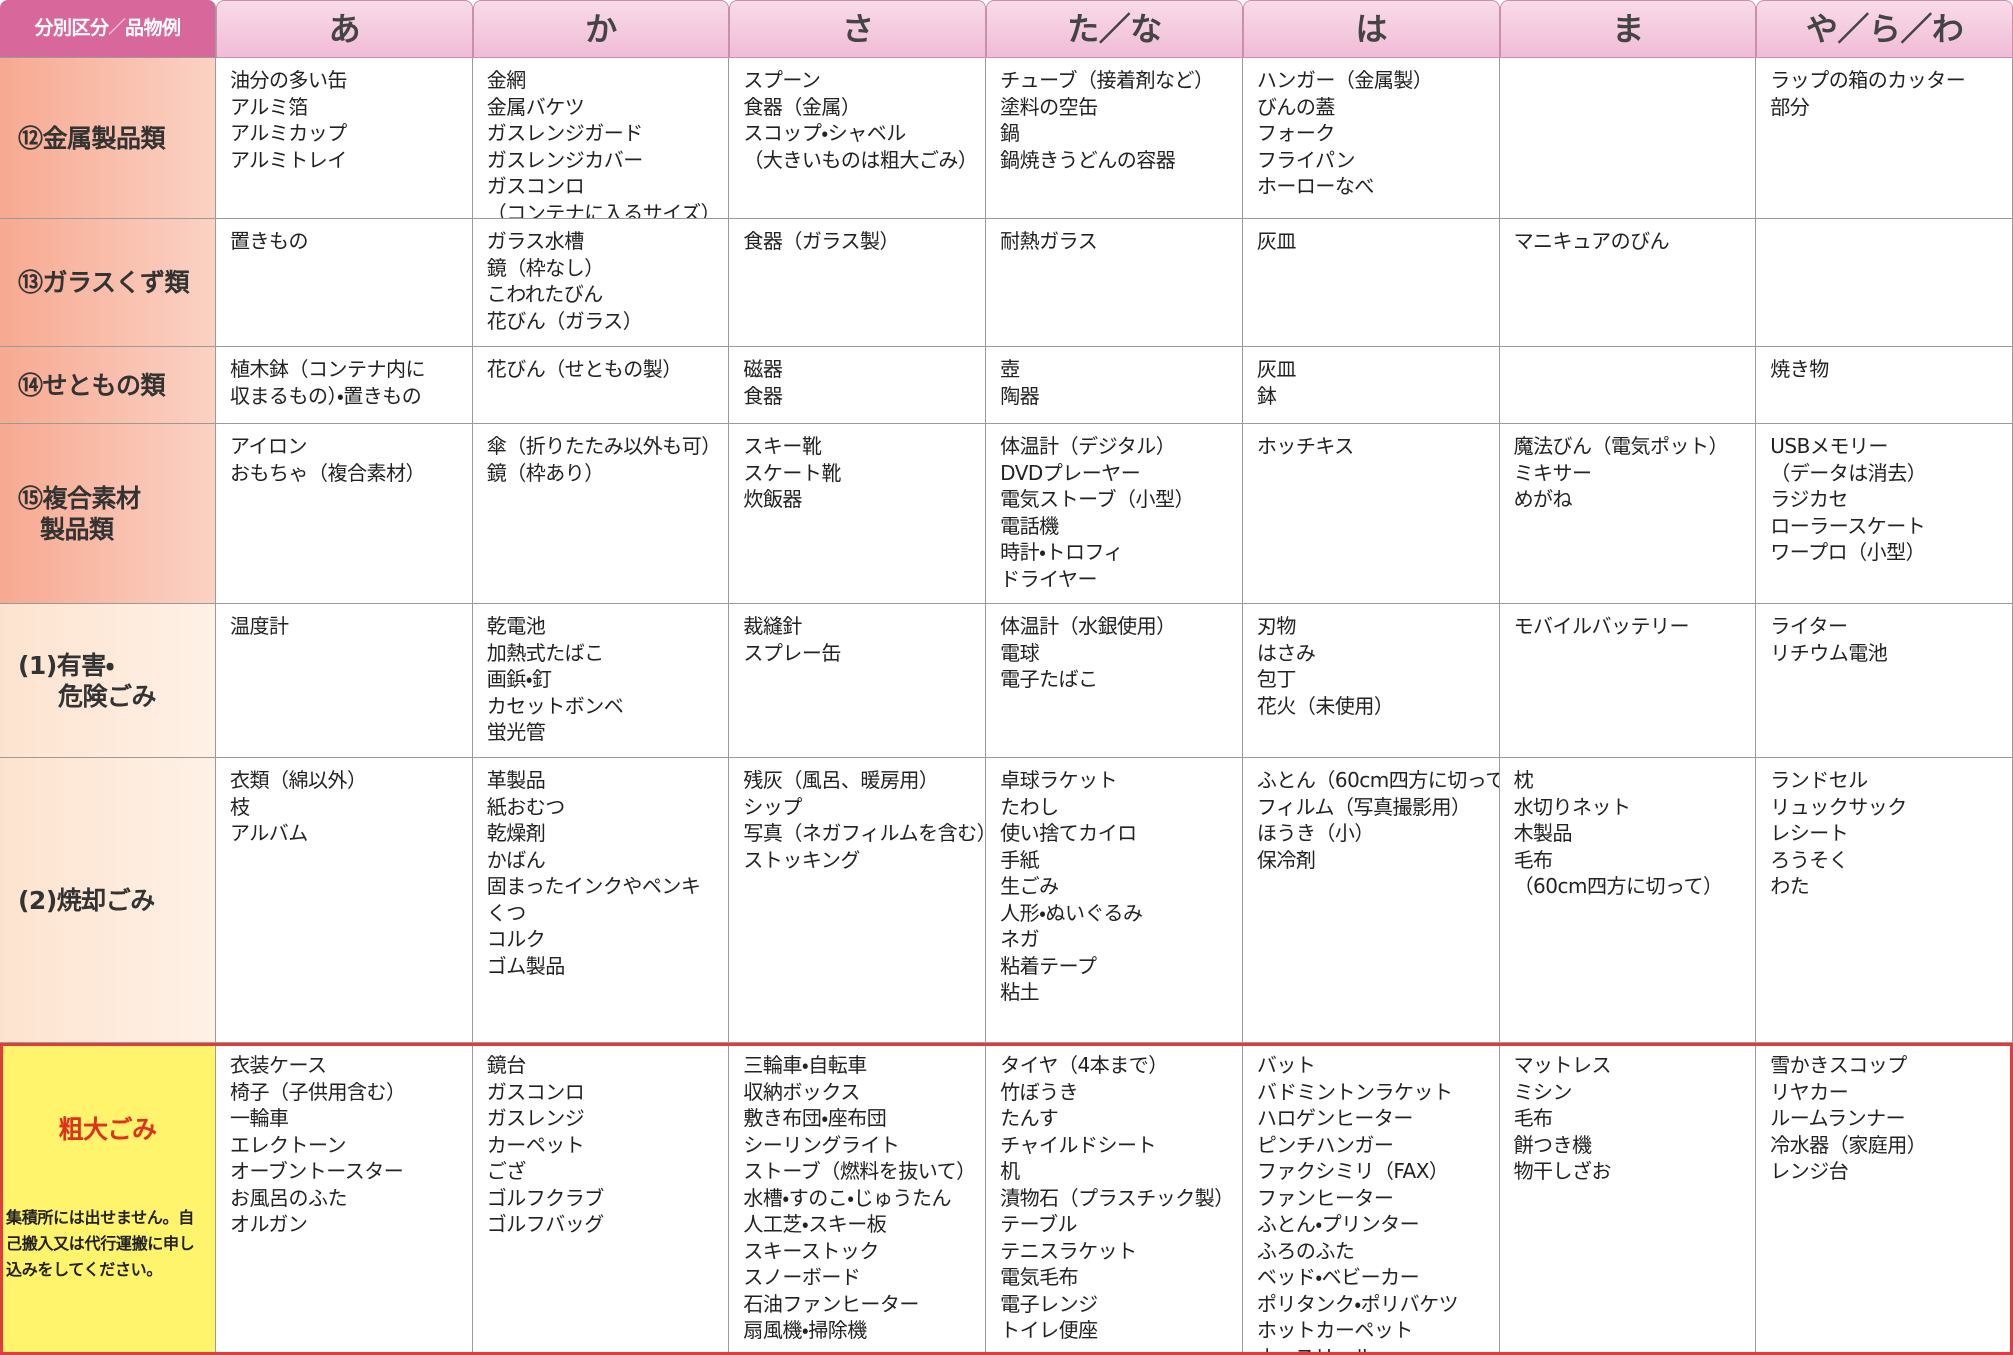 This screenshot has height=1355, width=2013. I want to click on item-cell, so click(1884, 283).